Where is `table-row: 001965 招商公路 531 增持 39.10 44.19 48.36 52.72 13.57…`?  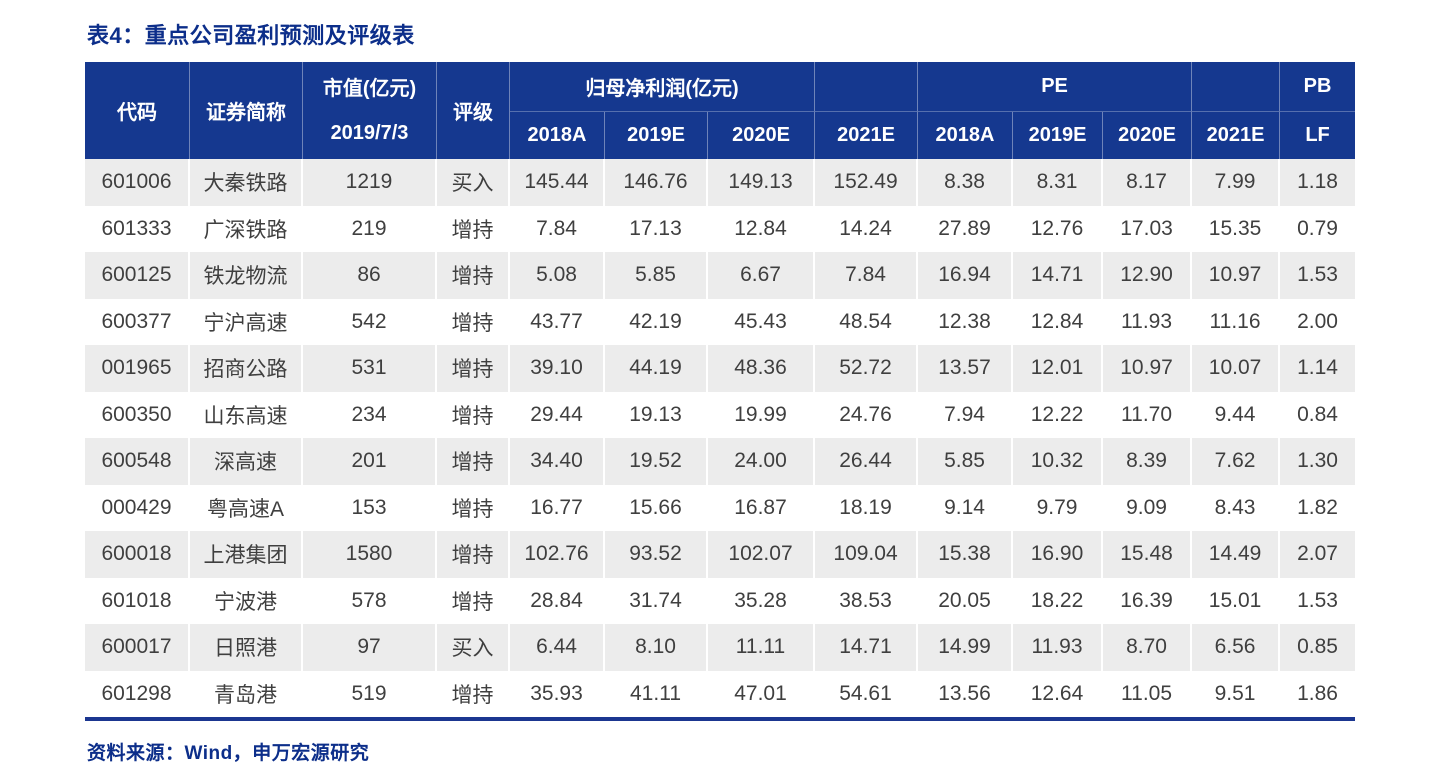
table-row: 001965 招商公路 531 增持 39.10 44.19 48.36 52.72 13.57… is located at coordinates (720, 368).